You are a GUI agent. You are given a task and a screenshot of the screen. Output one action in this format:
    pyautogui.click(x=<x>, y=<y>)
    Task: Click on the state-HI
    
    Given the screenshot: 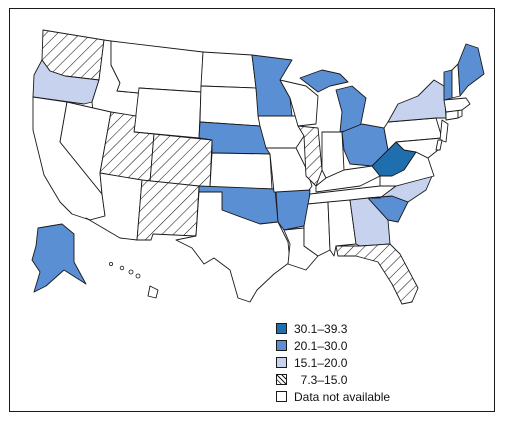 What is the action you would take?
    pyautogui.click(x=153, y=292)
    